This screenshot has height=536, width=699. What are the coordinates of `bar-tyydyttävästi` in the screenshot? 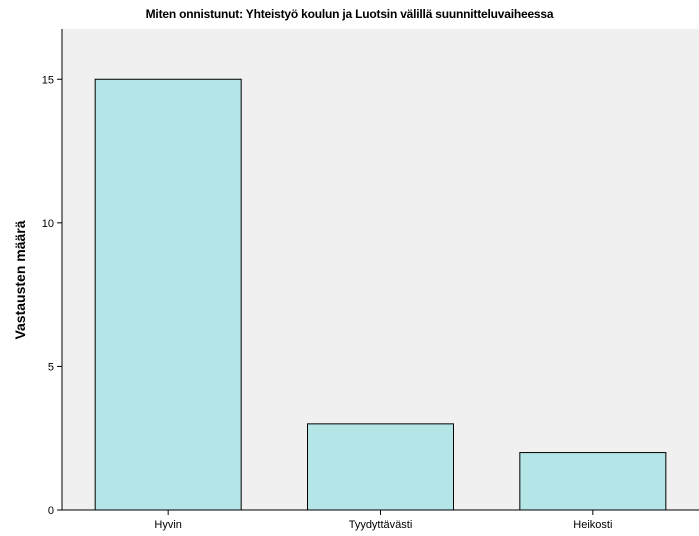 It's located at (380, 467).